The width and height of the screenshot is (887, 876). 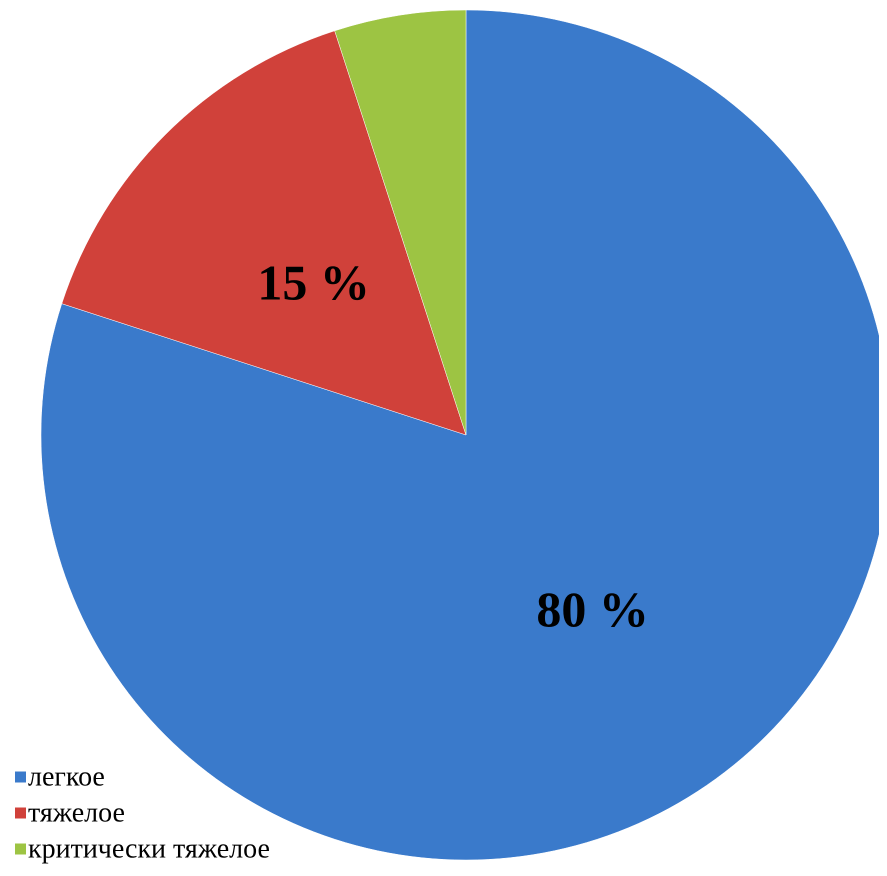 I want to click on data-label: 80 %, so click(x=592, y=609).